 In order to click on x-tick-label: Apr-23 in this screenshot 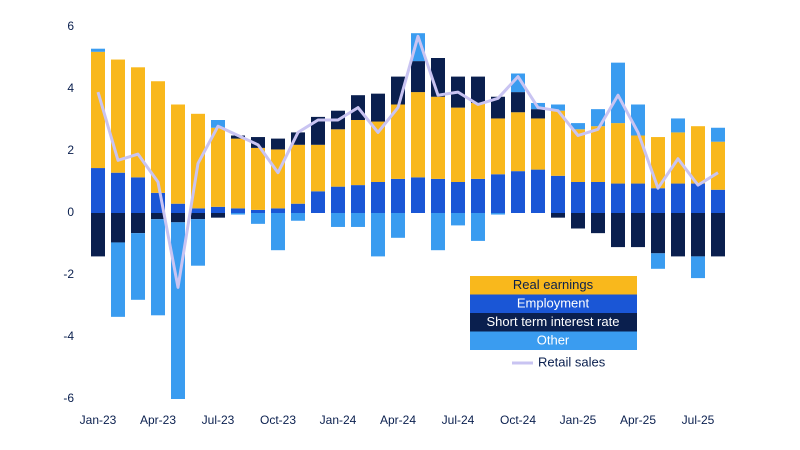, I will do `click(158, 420)`.